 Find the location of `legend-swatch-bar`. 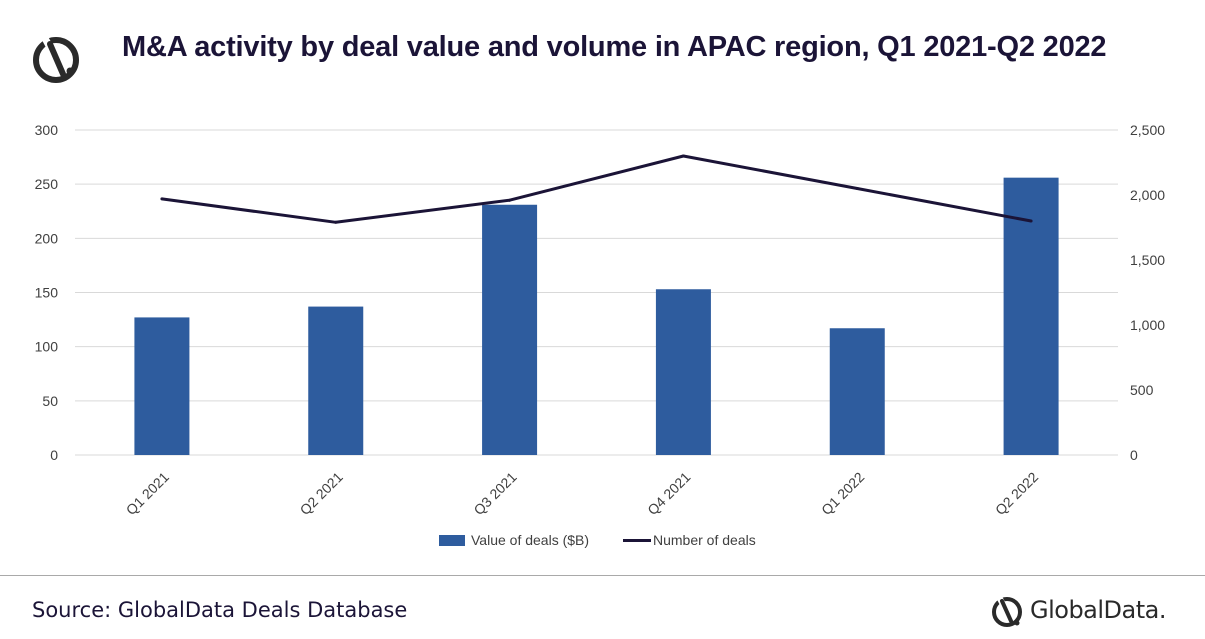

legend-swatch-bar is located at coordinates (452, 540).